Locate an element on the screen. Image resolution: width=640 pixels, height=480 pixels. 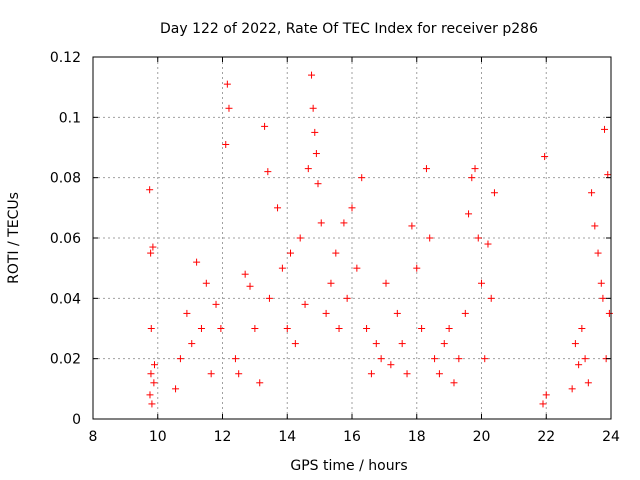
y-axis-label: ROTI / TECUs is located at coordinates (14, 238).